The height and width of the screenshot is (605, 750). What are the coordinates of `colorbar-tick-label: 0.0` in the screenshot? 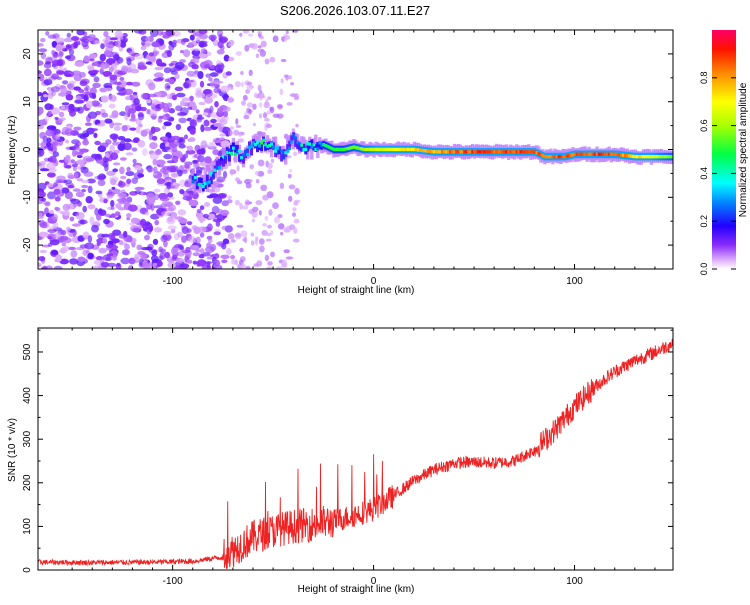 It's located at (704, 269).